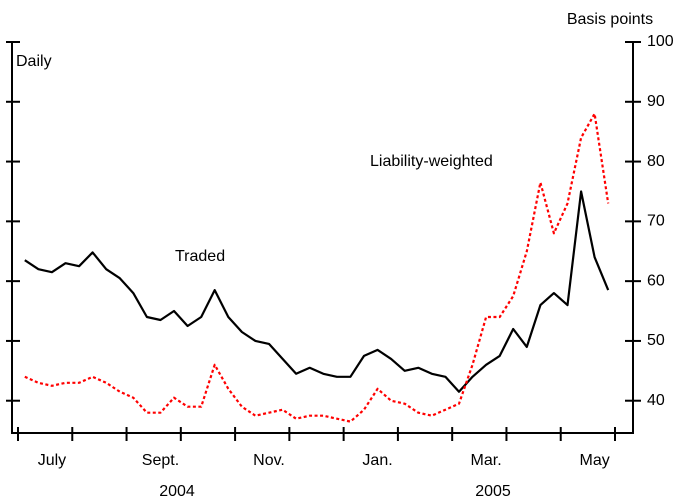  Describe the element at coordinates (660, 41) in the screenshot. I see `y-tick-label: 100` at that location.